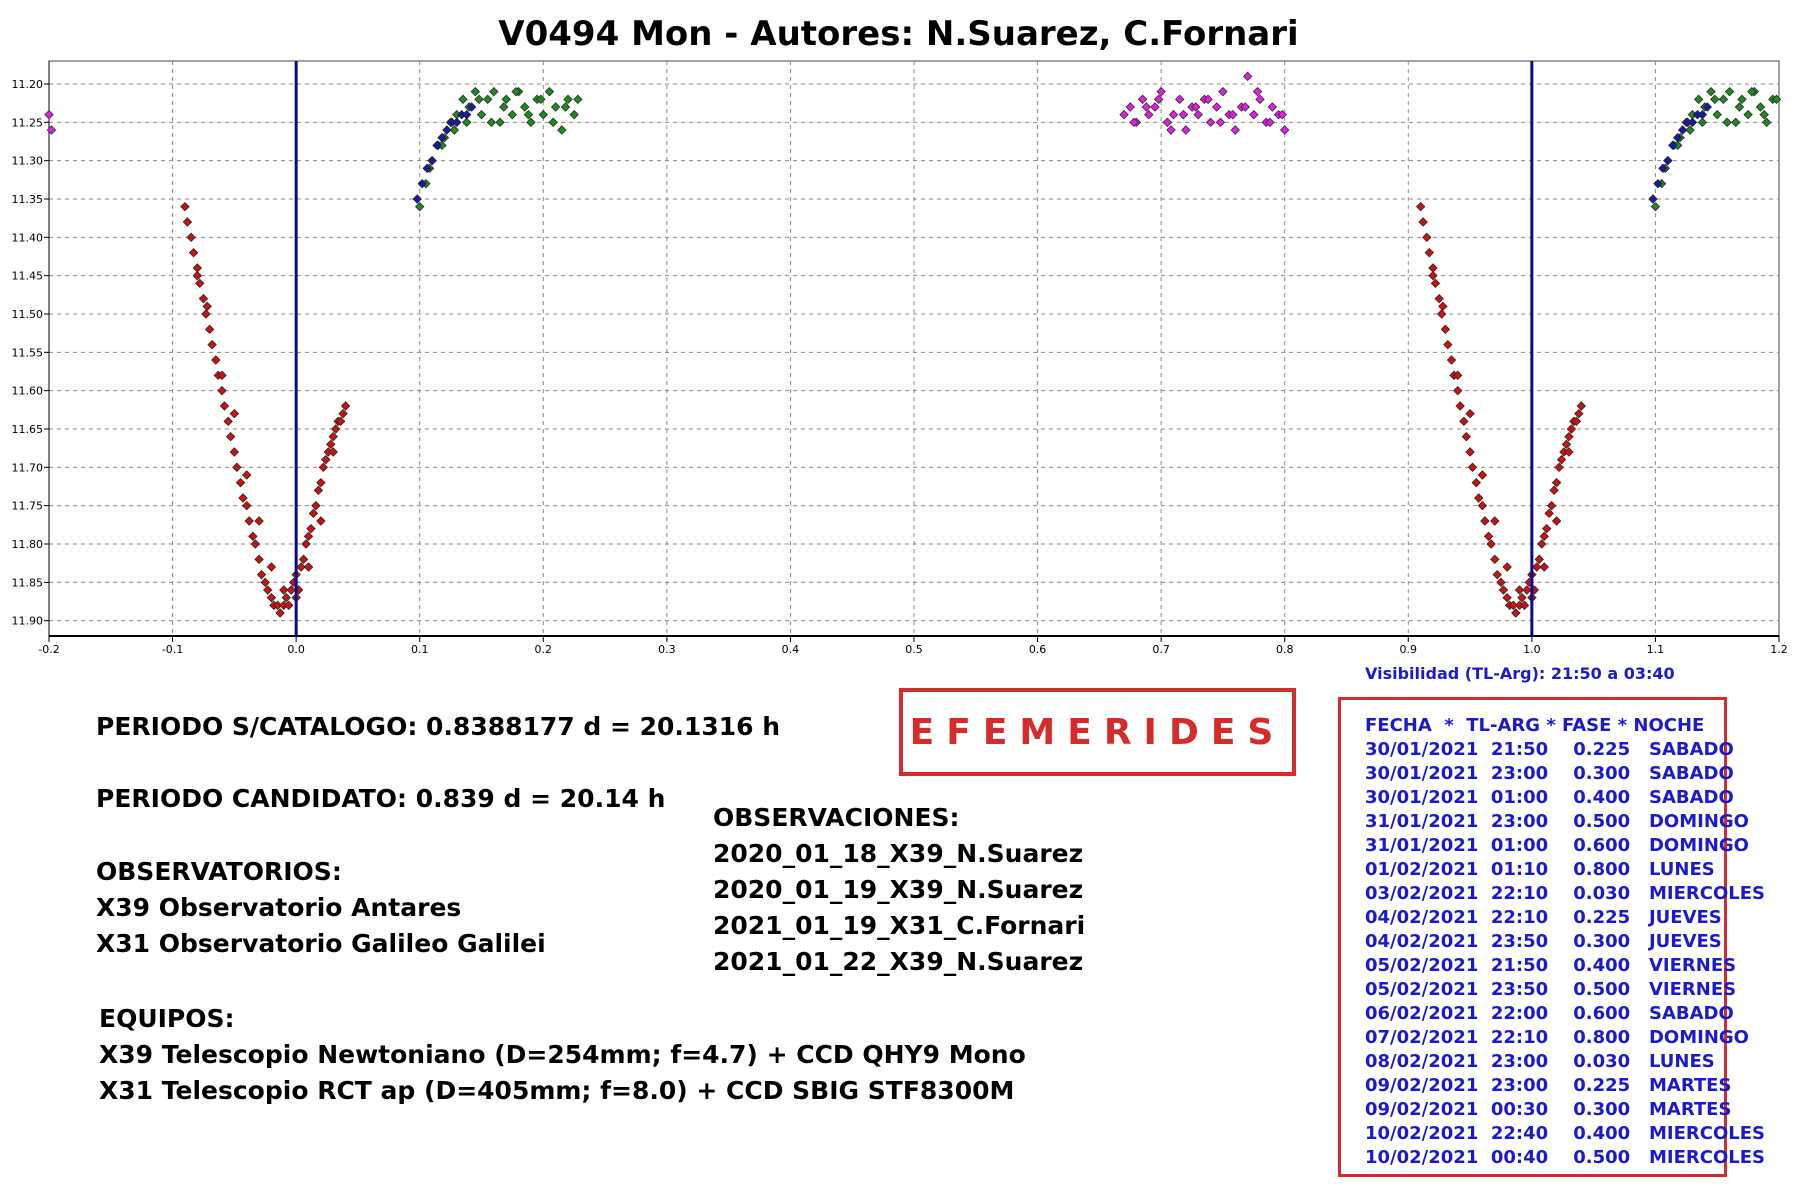 Image resolution: width=1797 pixels, height=1191 pixels. What do you see at coordinates (1779, 649) in the screenshot?
I see `x-tick-label: 1.2` at bounding box center [1779, 649].